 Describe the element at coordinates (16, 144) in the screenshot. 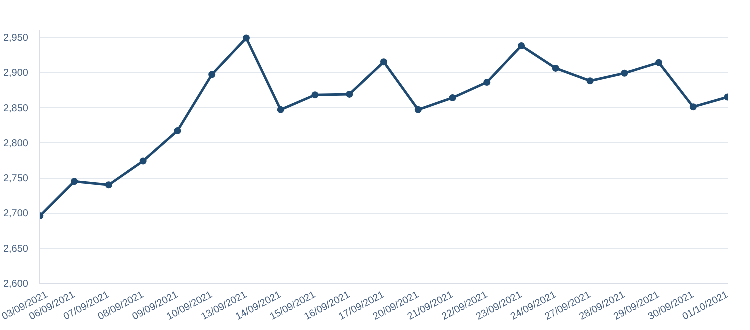

I see `y-tick-label: 2,800` at that location.